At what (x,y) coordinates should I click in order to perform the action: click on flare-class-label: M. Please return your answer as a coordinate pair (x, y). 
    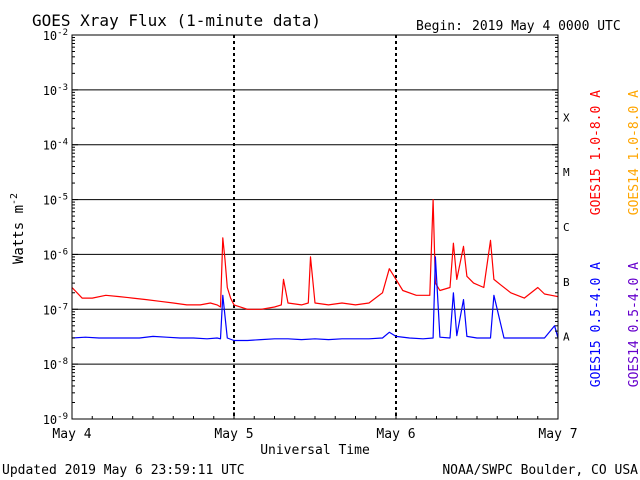
    Looking at the image, I should click on (566, 172).